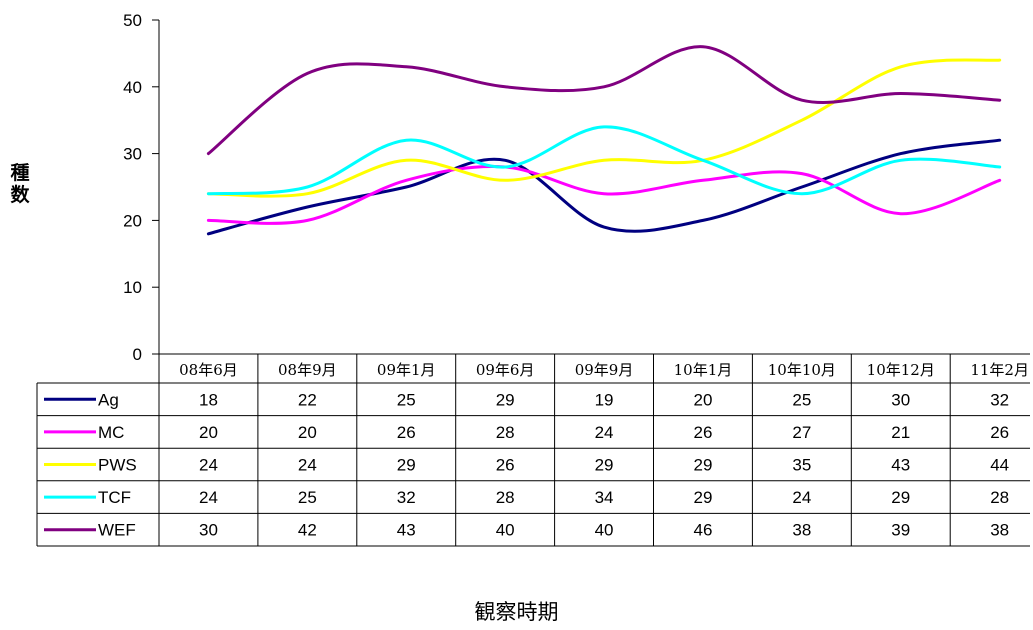 Image resolution: width=1033 pixels, height=630 pixels. I want to click on series-line-ag, so click(604, 187).